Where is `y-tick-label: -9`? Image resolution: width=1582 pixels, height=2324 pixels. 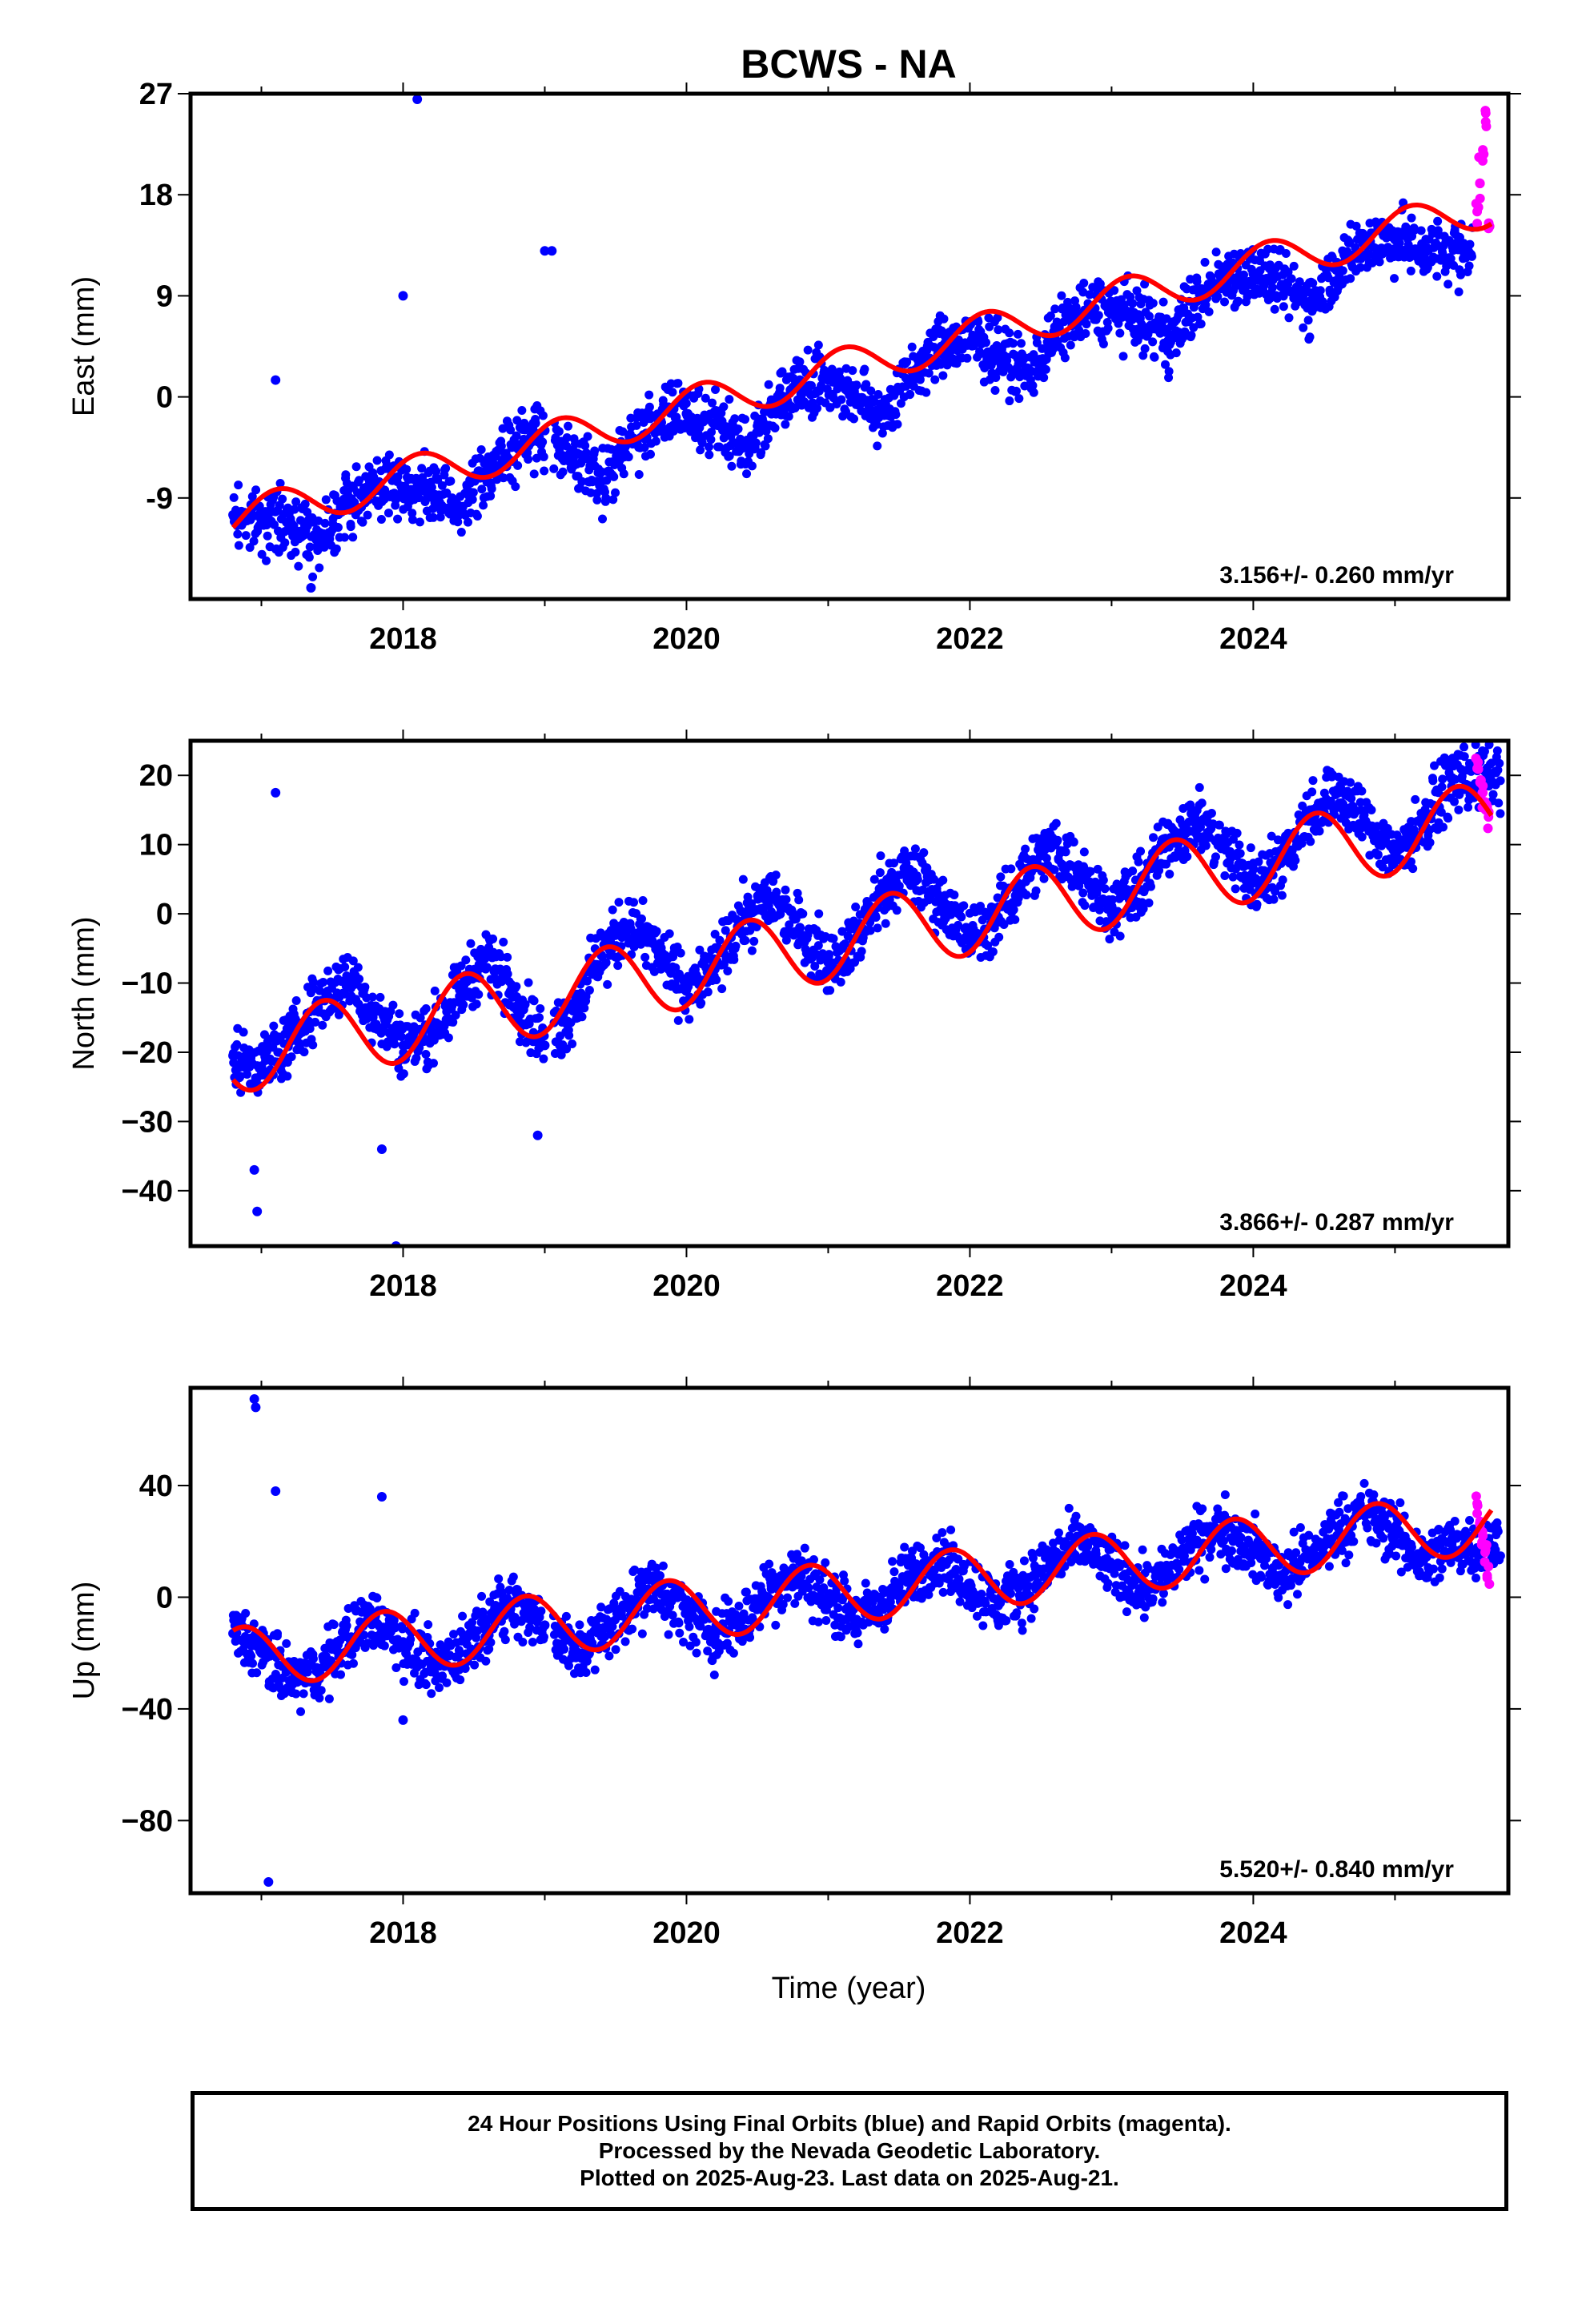 y-tick-label: -9 is located at coordinates (159, 499).